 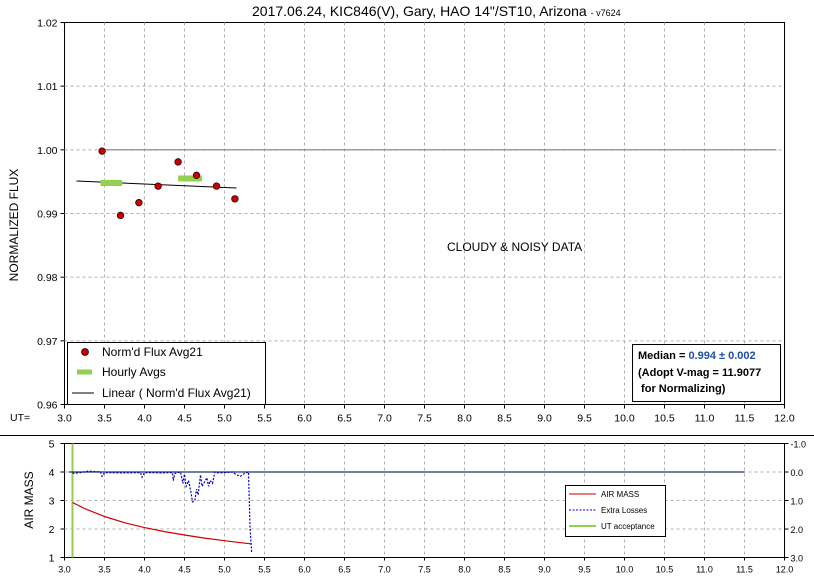 I want to click on top-x-tick-label: 10.0, so click(x=624, y=419).